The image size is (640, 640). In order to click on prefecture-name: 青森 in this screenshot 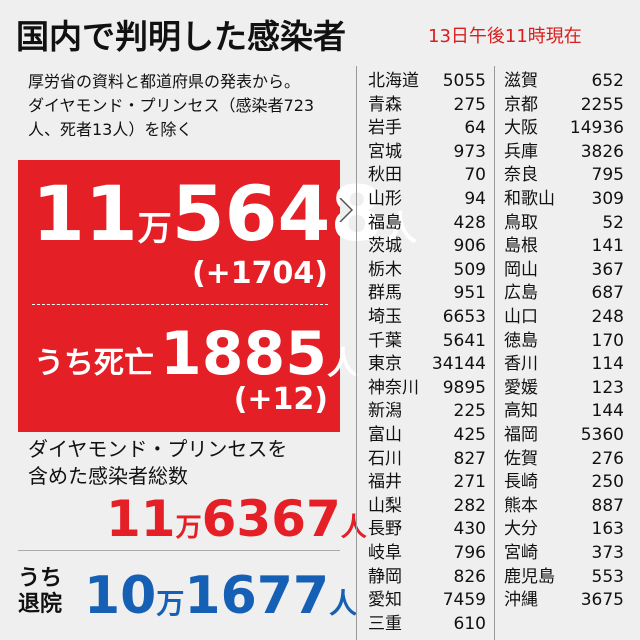, I will do `click(385, 104)`.